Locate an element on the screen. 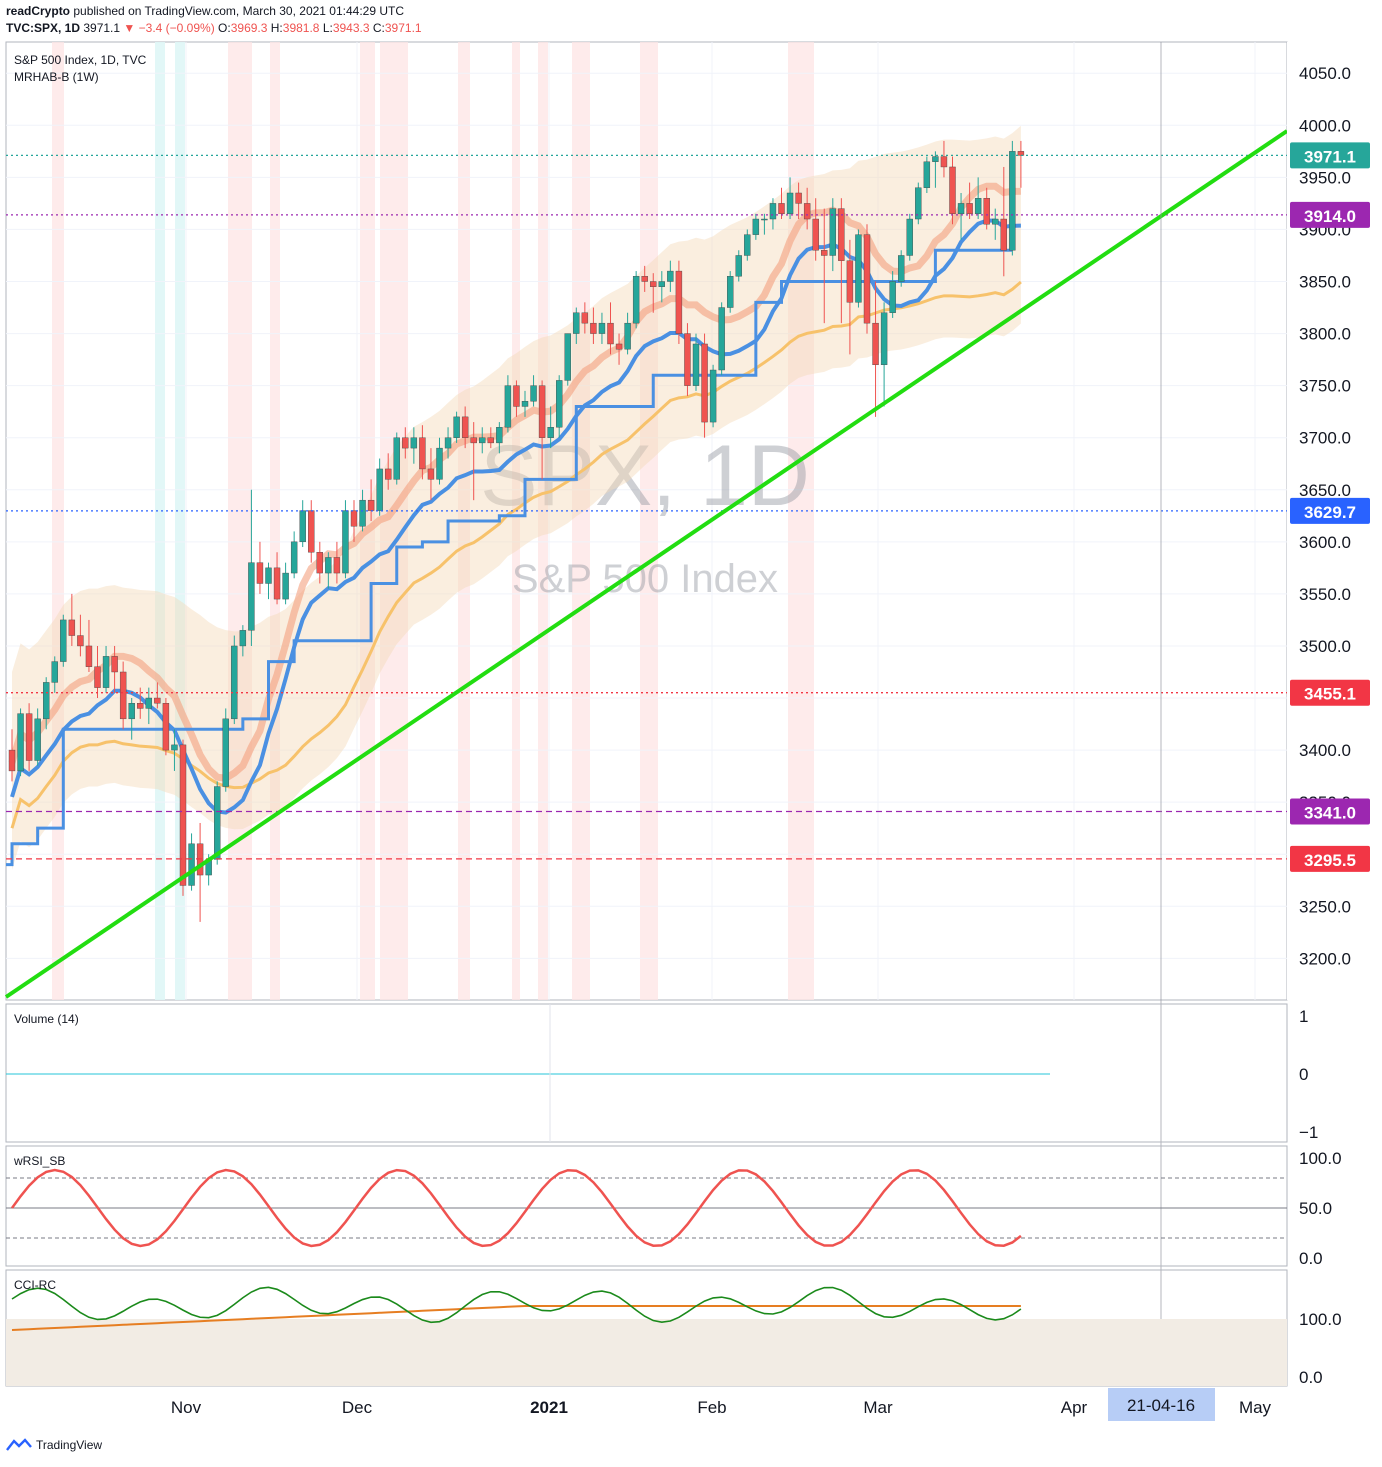  high-label: H: is located at coordinates (276, 28).